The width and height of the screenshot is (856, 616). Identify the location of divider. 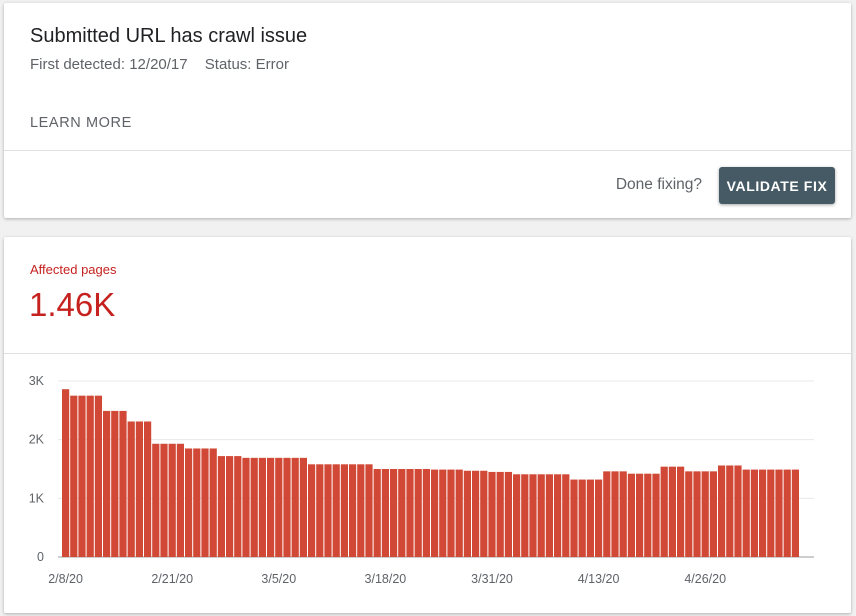
(427, 353).